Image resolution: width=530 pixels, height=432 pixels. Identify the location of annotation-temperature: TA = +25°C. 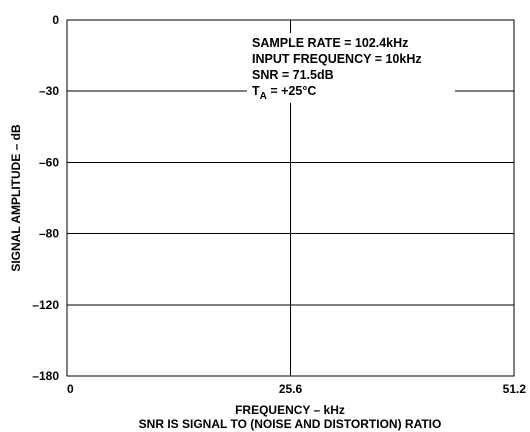
(284, 93).